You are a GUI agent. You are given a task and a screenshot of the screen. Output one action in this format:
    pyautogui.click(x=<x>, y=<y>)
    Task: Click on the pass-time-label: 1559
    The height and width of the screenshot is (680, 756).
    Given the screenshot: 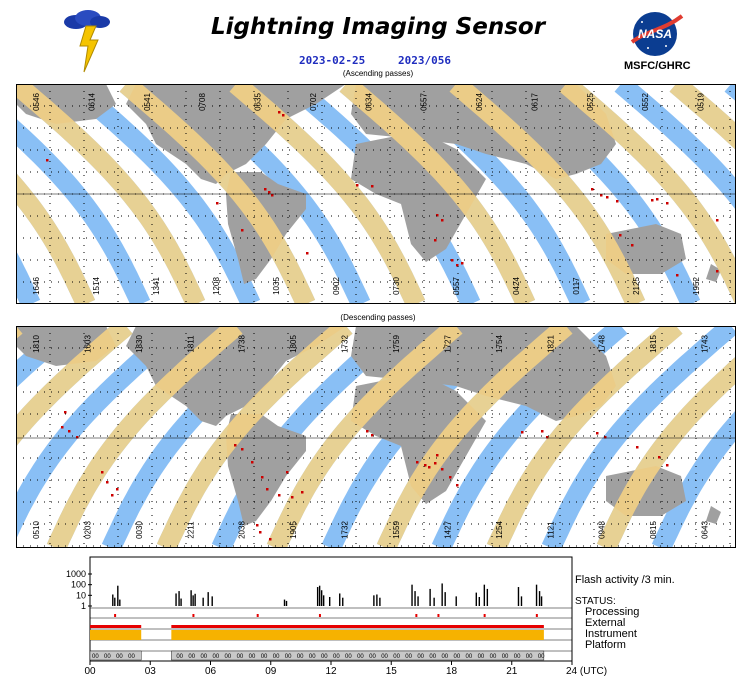 What is the action you would take?
    pyautogui.click(x=396, y=530)
    